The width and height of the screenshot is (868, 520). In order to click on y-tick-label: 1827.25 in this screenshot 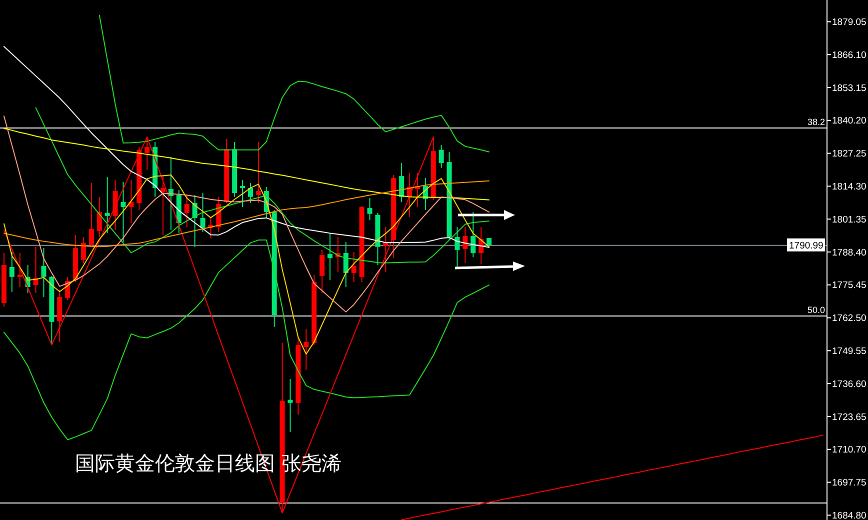, I will do `click(849, 154)`.